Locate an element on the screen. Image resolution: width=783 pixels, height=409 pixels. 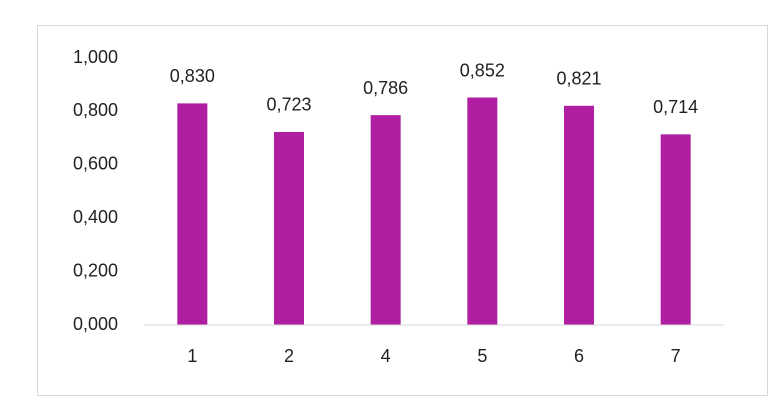
data-label: 0,821 is located at coordinates (578, 79).